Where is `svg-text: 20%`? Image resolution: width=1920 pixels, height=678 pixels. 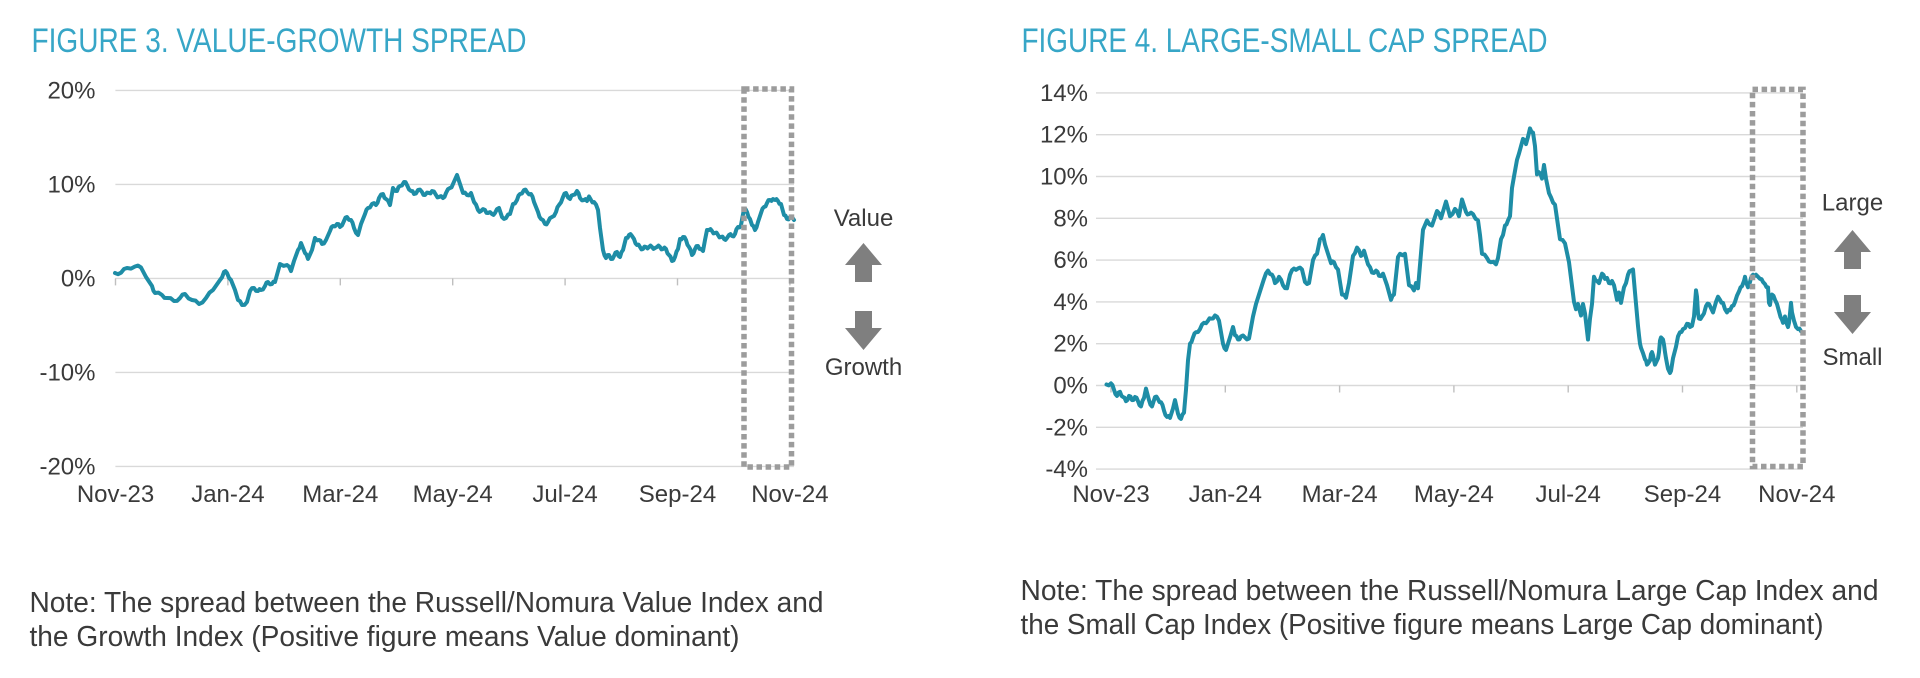 svg-text: 20% is located at coordinates (71, 90).